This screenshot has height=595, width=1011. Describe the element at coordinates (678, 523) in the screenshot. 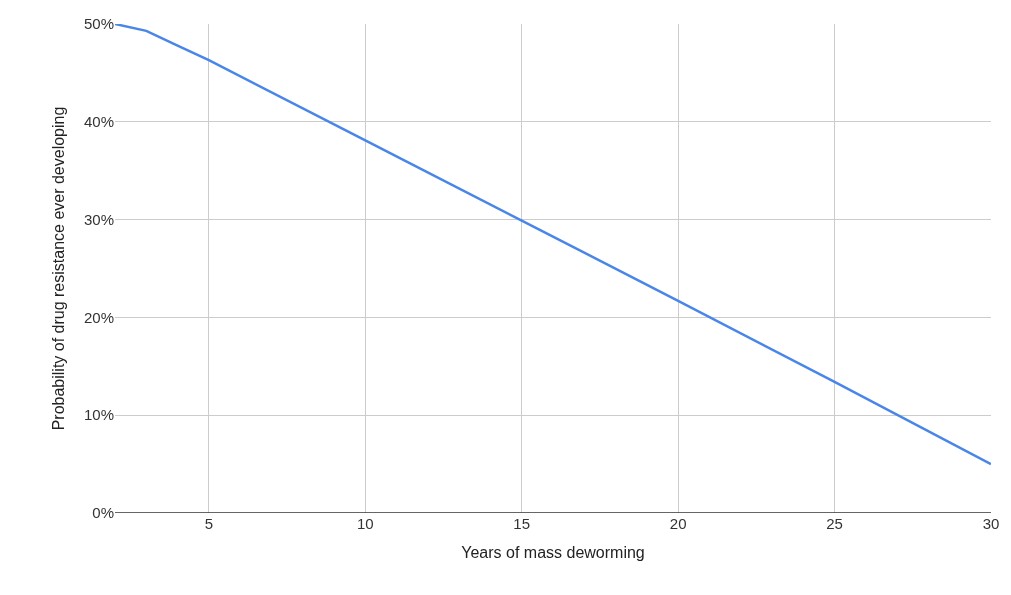

I see `x-tick-label: 20` at that location.